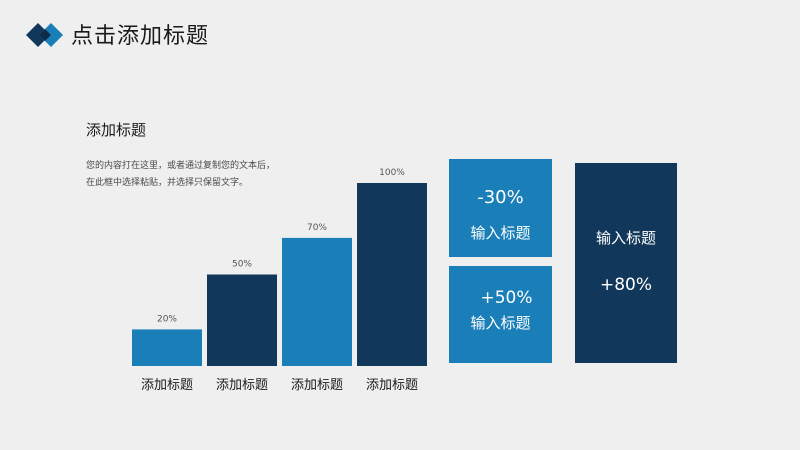  What do you see at coordinates (626, 263) in the screenshot?
I see `stat-box-highlight: 输入标题 +80%` at bounding box center [626, 263].